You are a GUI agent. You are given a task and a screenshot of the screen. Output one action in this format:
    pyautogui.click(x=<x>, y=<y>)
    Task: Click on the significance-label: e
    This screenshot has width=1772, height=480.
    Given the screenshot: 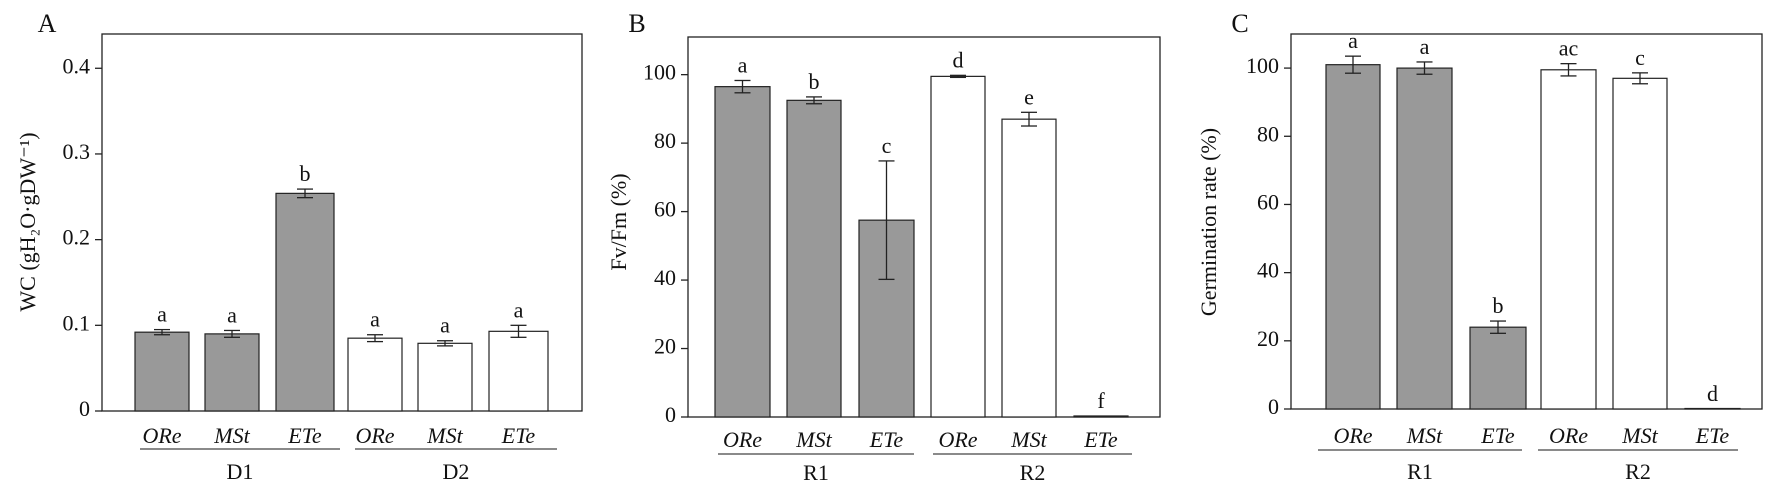 What is the action you would take?
    pyautogui.click(x=1029, y=96)
    